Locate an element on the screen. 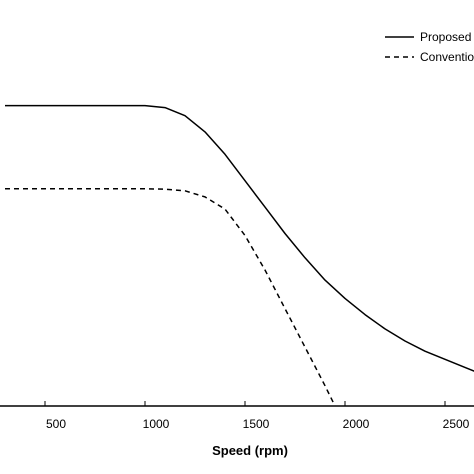  x-axis-title: Speed (rpm) is located at coordinates (250, 450).